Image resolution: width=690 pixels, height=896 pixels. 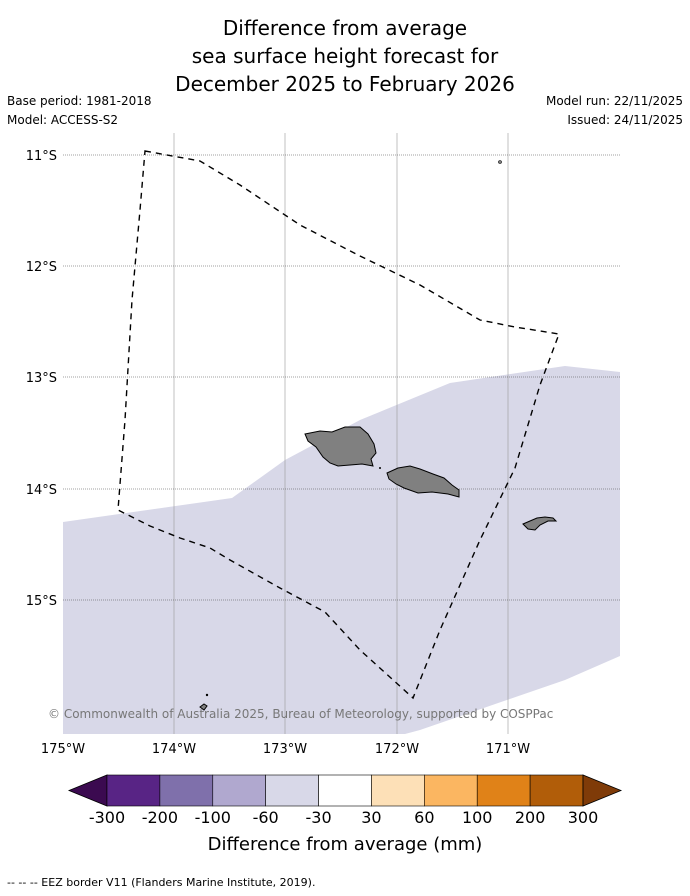 I want to click on colorbar-segments, so click(x=345, y=790).